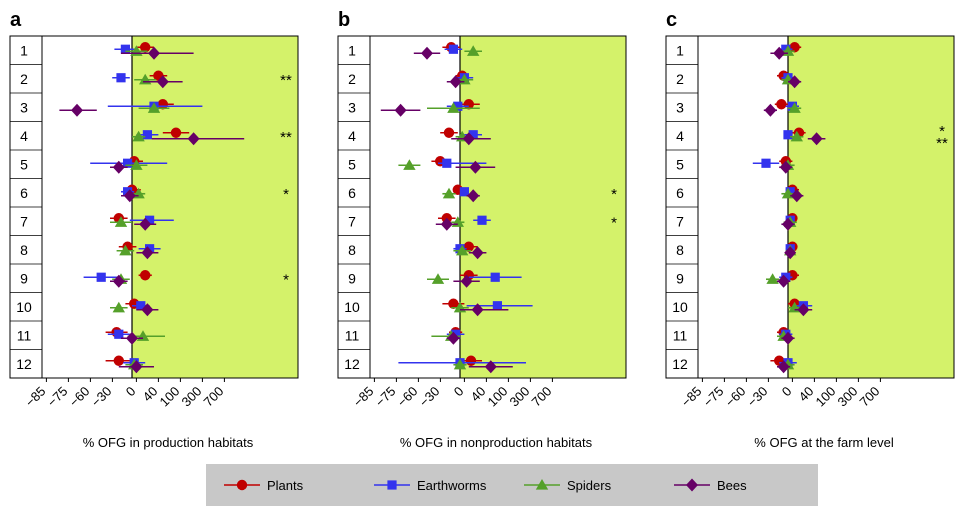 The height and width of the screenshot is (506, 960). What do you see at coordinates (285, 485) in the screenshot?
I see `legend-label: Plants` at bounding box center [285, 485].